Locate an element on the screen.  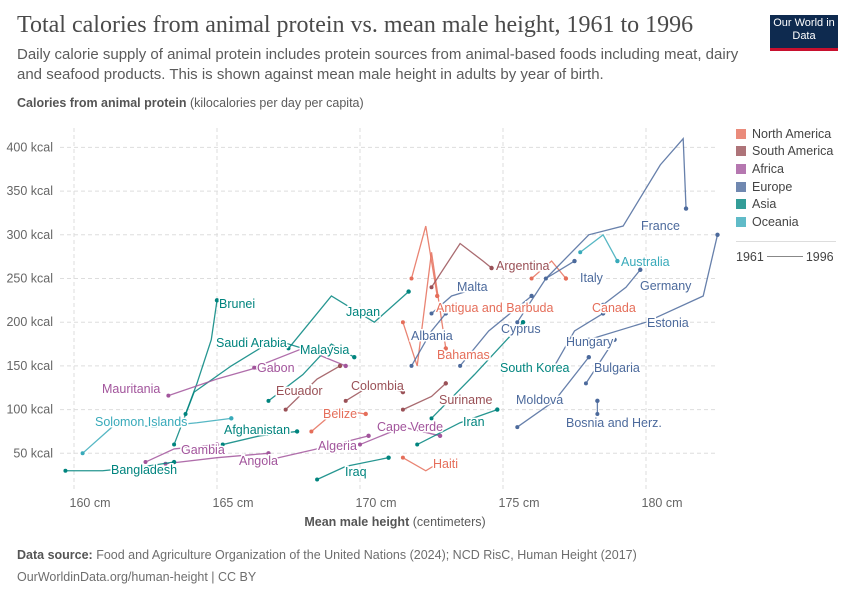
legend-item-europe: Europe is located at coordinates (786, 187).